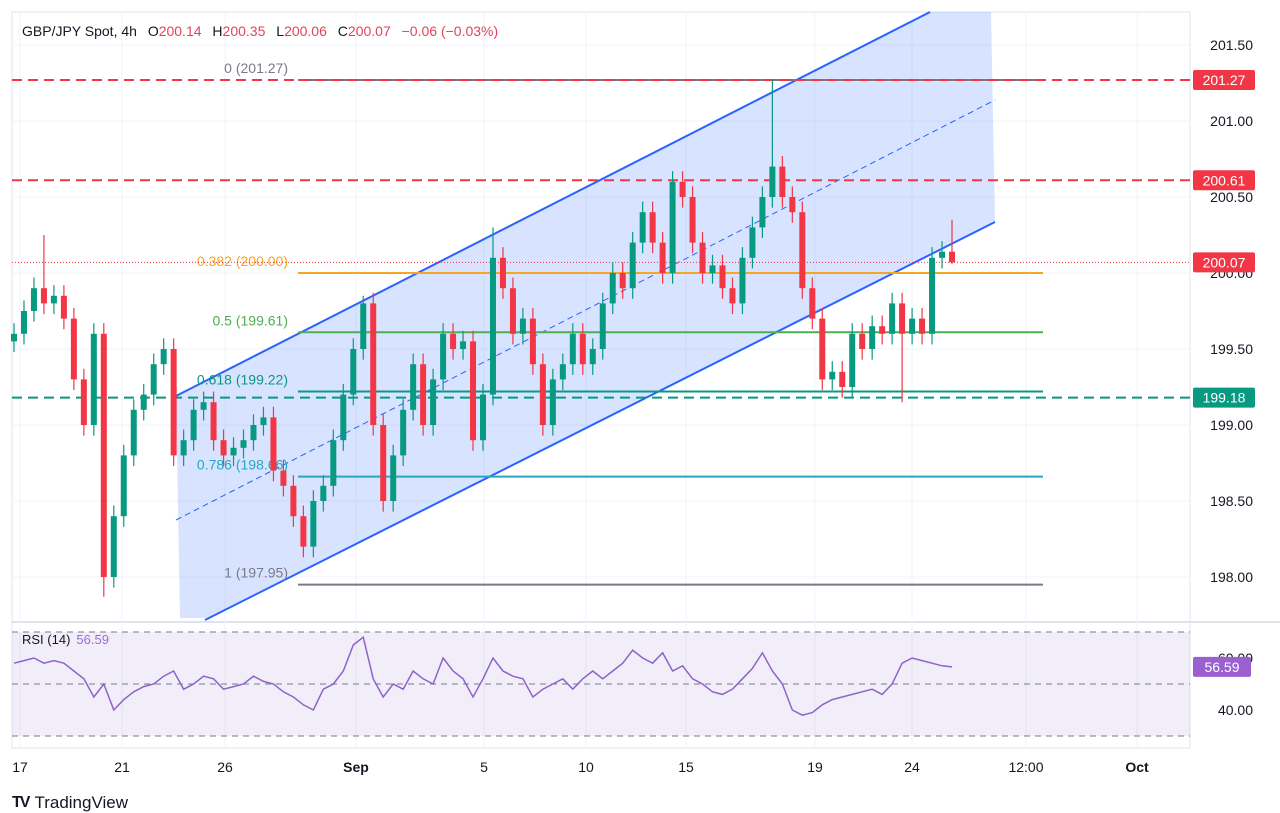  What do you see at coordinates (242, 465) in the screenshot?
I see `fib-level-label: 0.786 (198.66)` at bounding box center [242, 465].